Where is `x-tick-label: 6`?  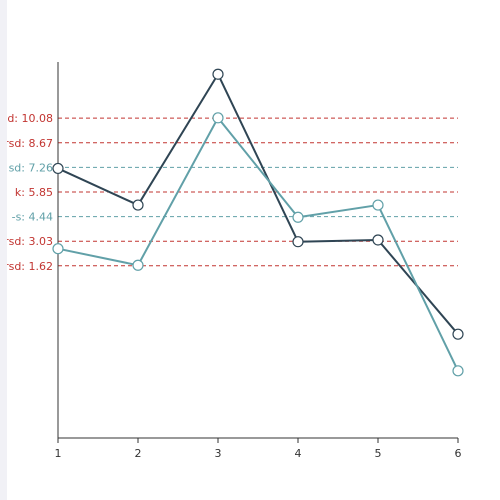
x-tick-label: 6 is located at coordinates (458, 453).